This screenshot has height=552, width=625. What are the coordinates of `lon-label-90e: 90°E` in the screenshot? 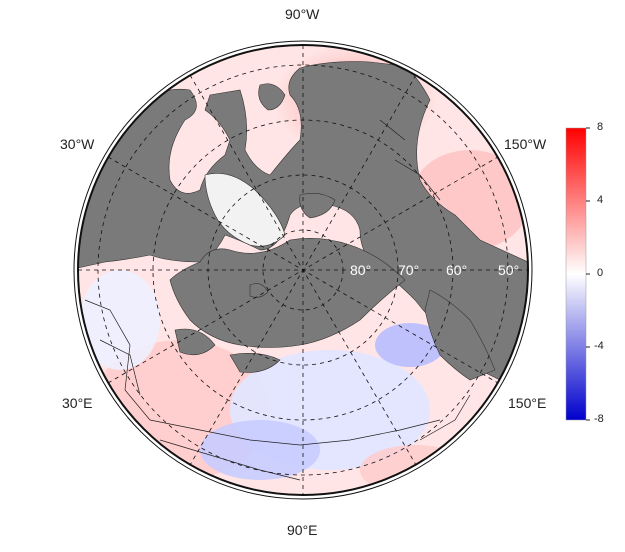 It's located at (302, 530).